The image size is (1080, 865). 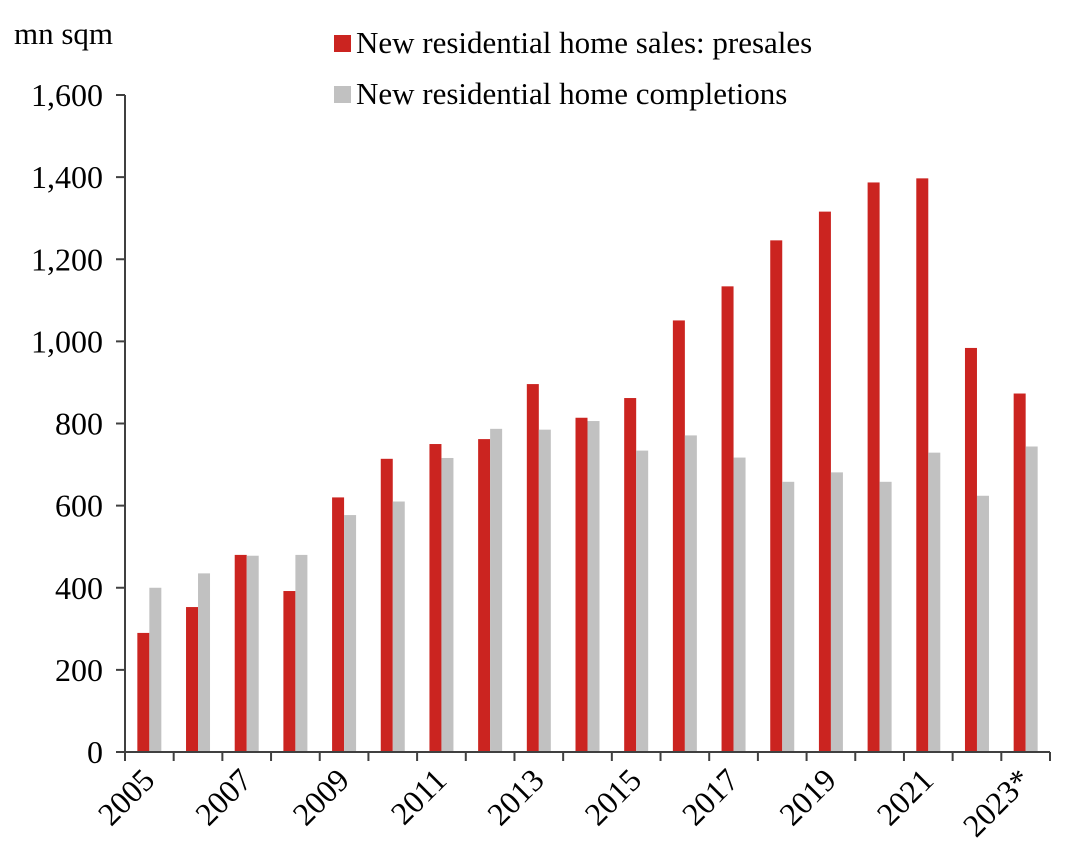 I want to click on y-tick-label: 1,200, so click(x=67, y=259).